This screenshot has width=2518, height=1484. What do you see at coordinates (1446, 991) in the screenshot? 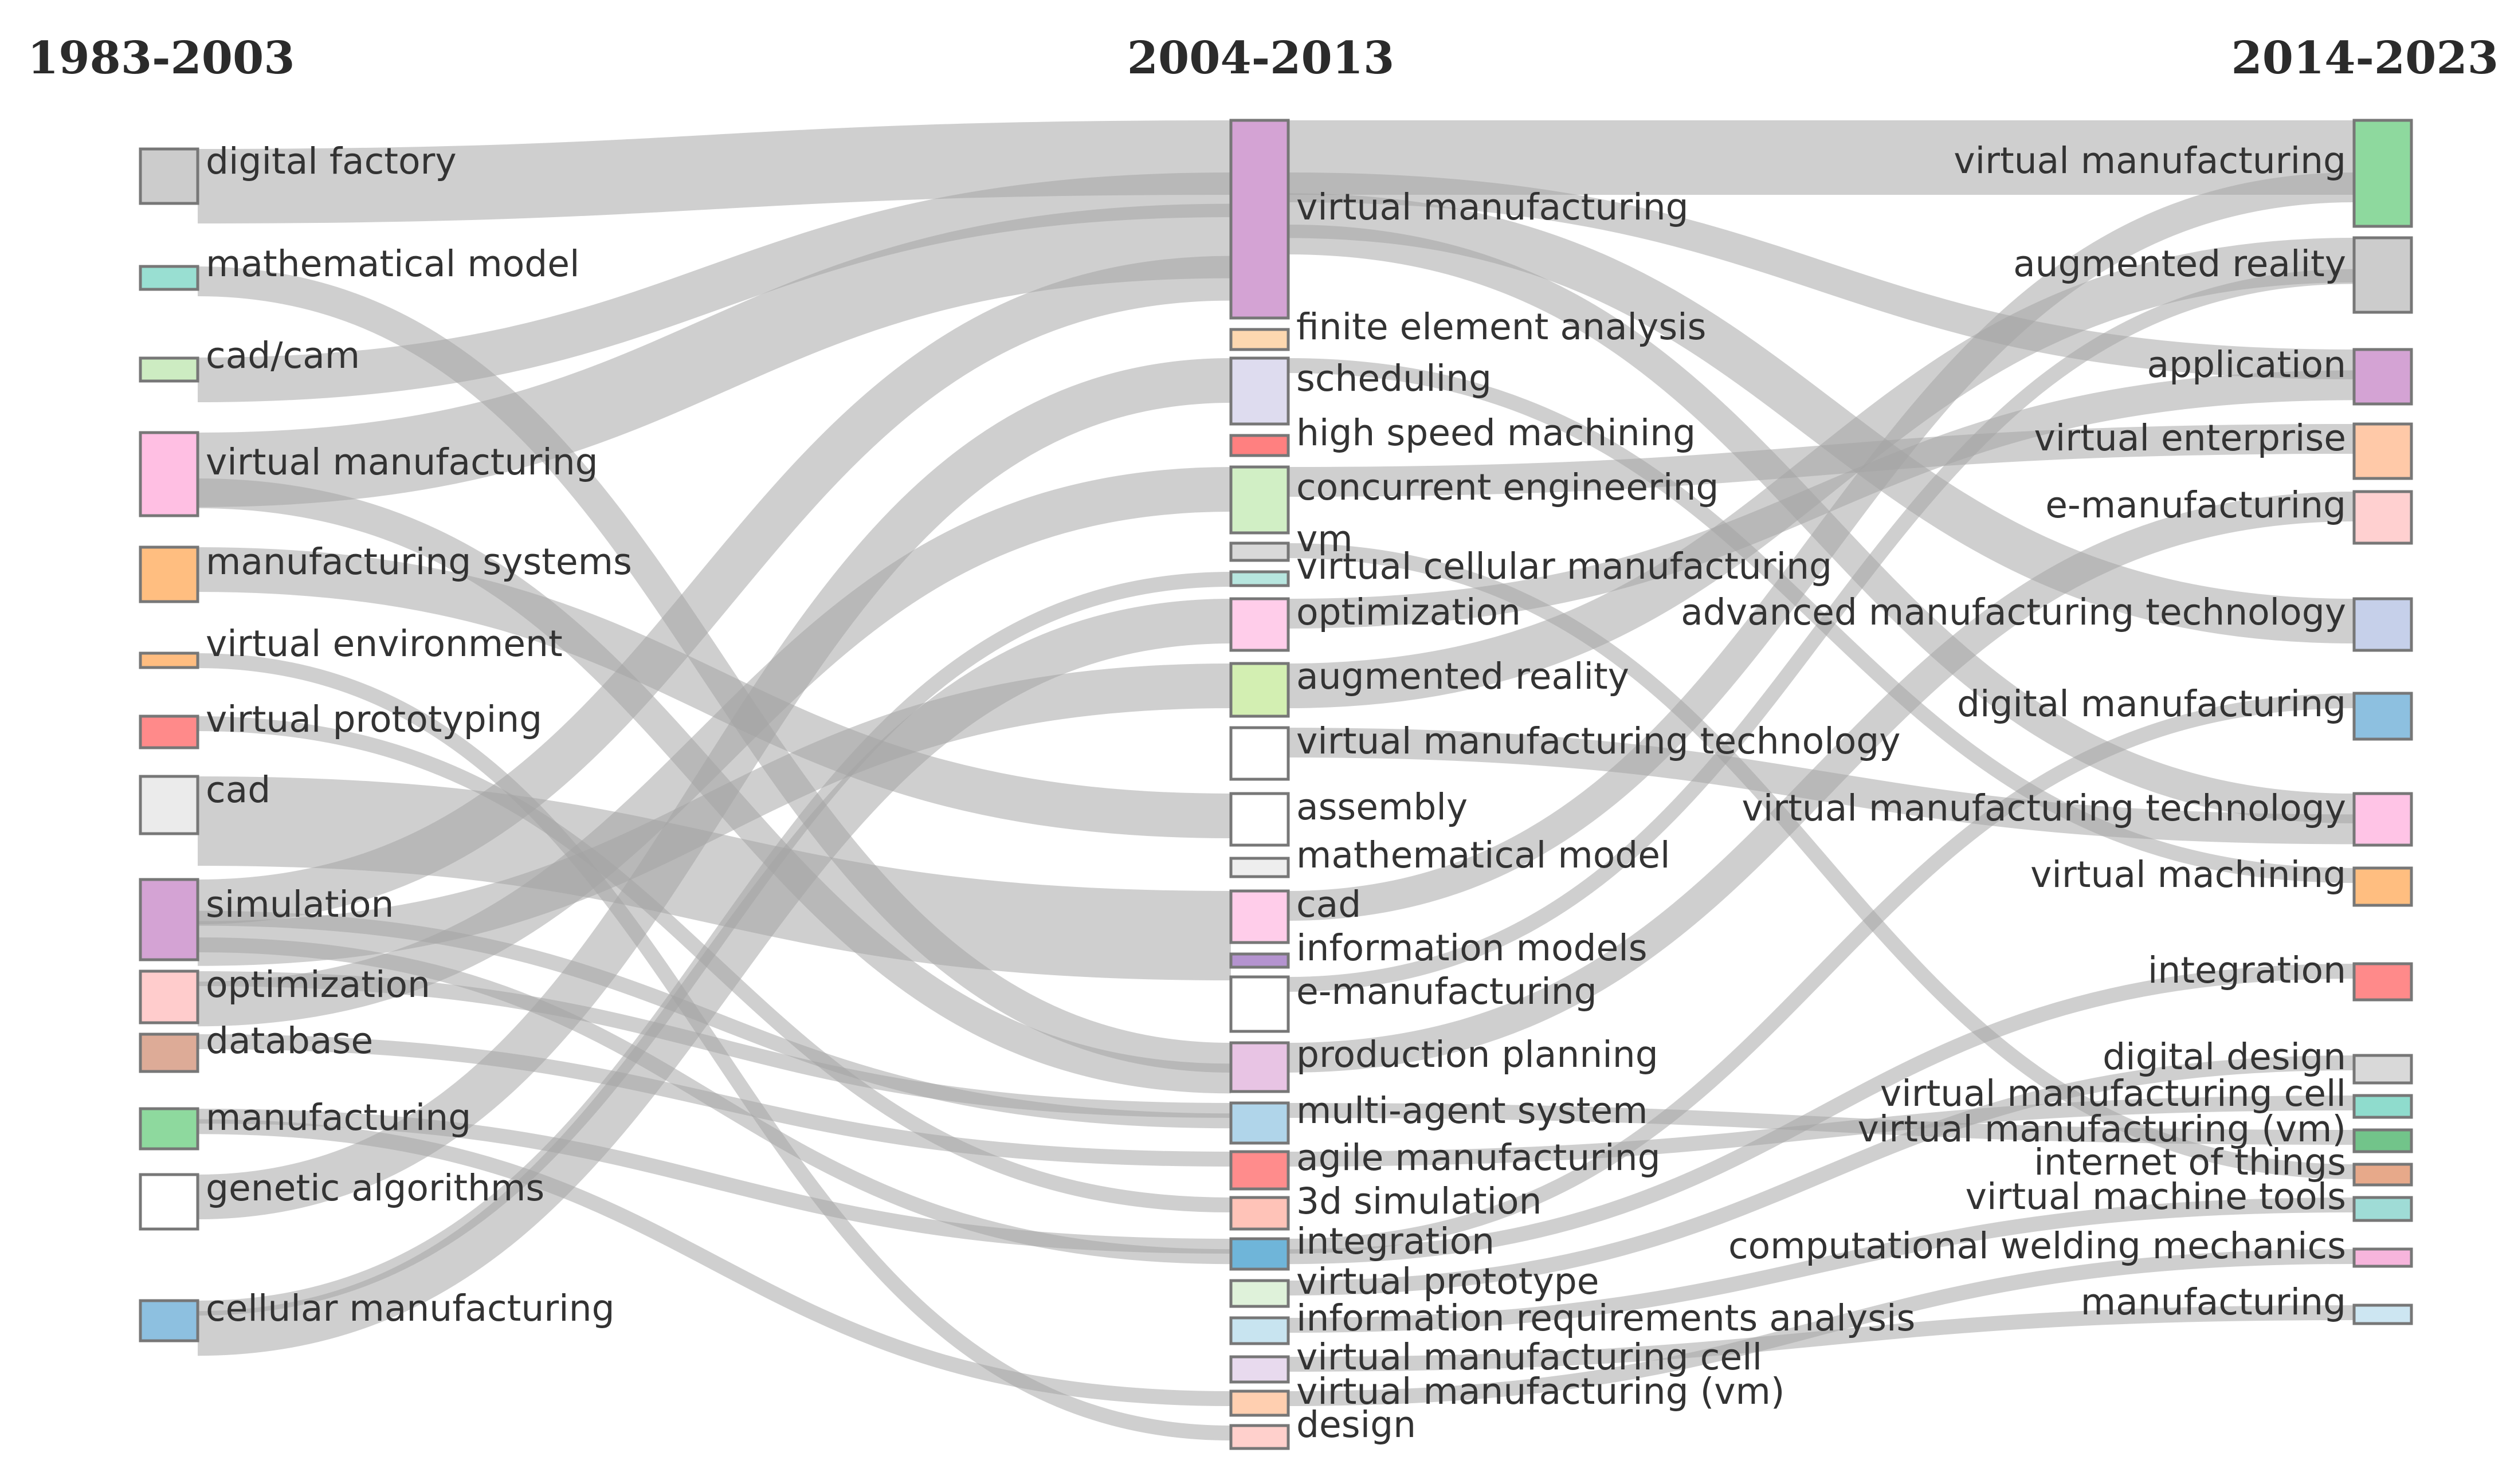
I see `label-2004-2013-e-manufacturing: e-manufacturing` at bounding box center [1446, 991].